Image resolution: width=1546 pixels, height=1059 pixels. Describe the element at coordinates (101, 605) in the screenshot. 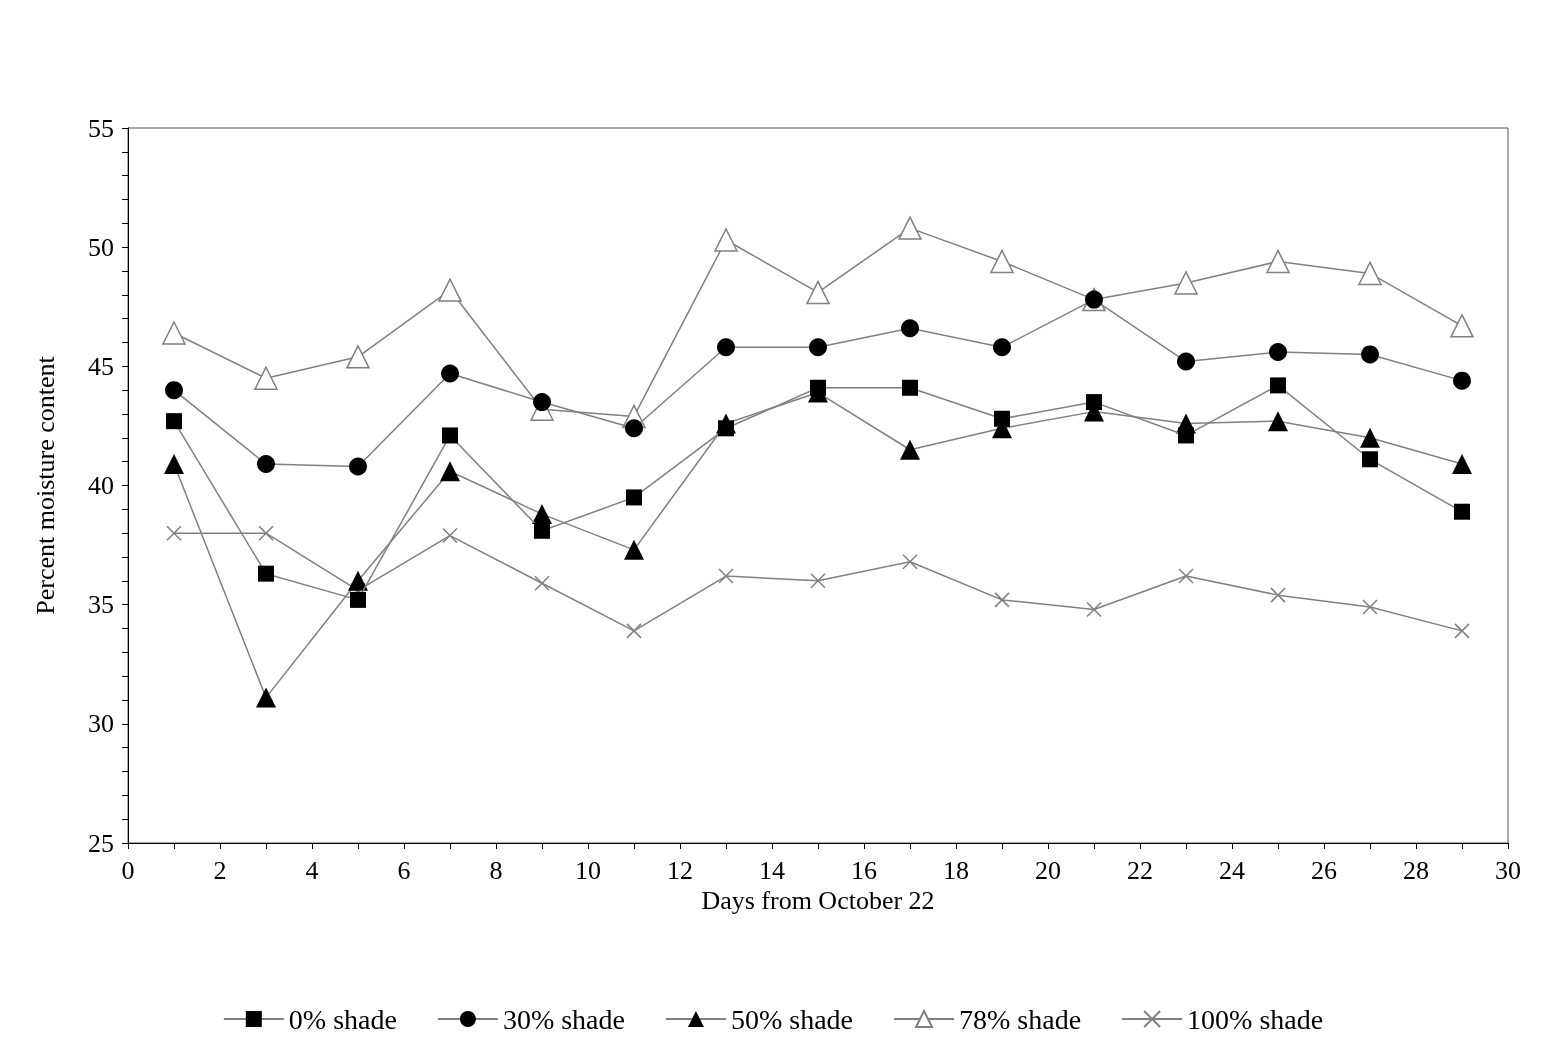

I see `y-tick-label: 35` at that location.